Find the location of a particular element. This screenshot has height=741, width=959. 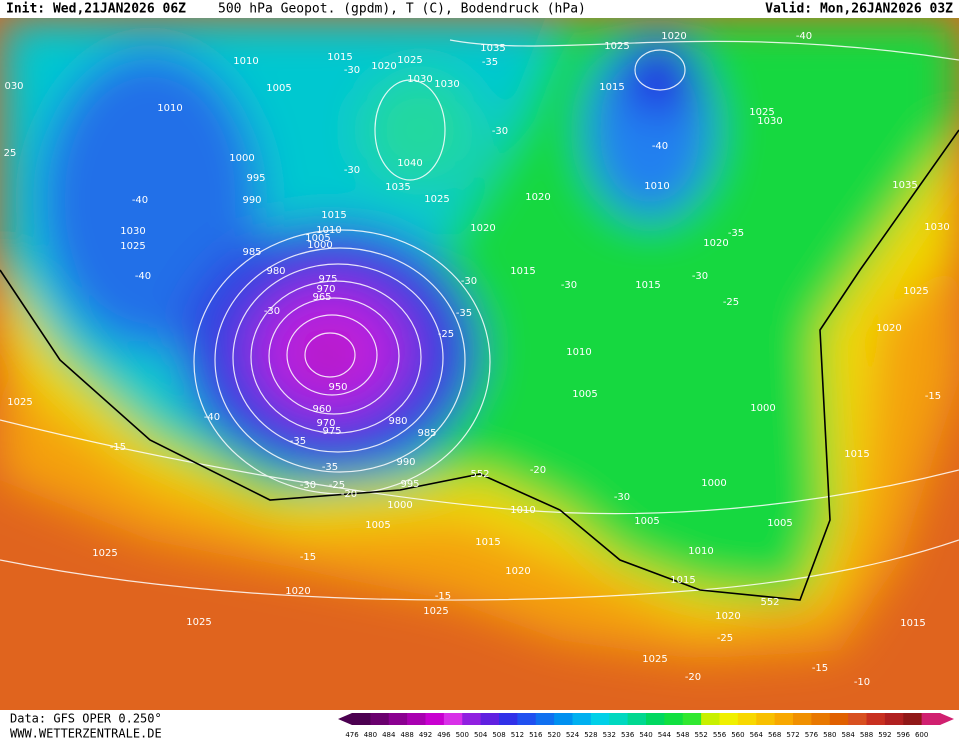

website: WWW.WETTERZENTRALE.DE is located at coordinates (86, 734).